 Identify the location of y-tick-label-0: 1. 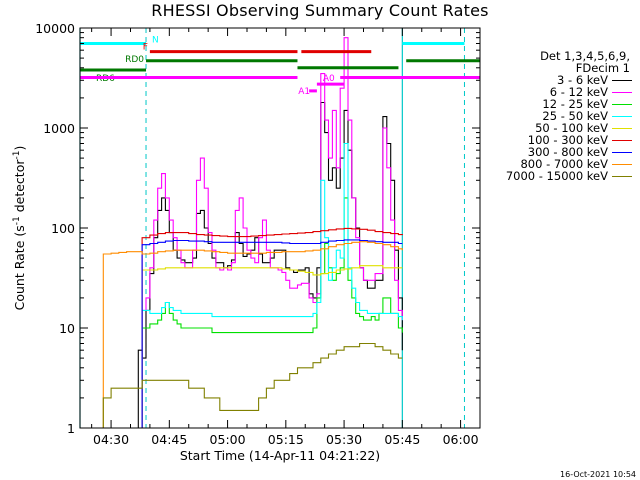
(71, 428).